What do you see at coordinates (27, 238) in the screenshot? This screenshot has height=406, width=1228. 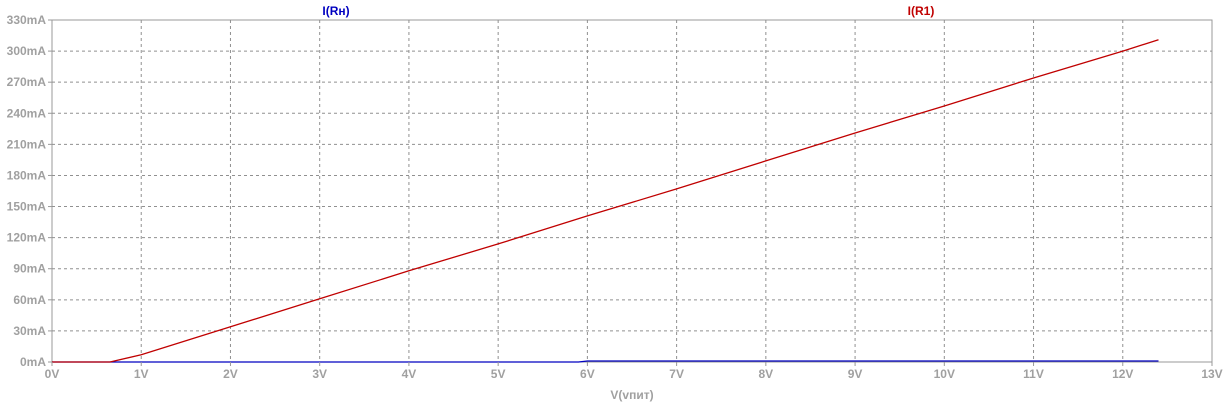 I see `y-tick-label: 120mA` at bounding box center [27, 238].